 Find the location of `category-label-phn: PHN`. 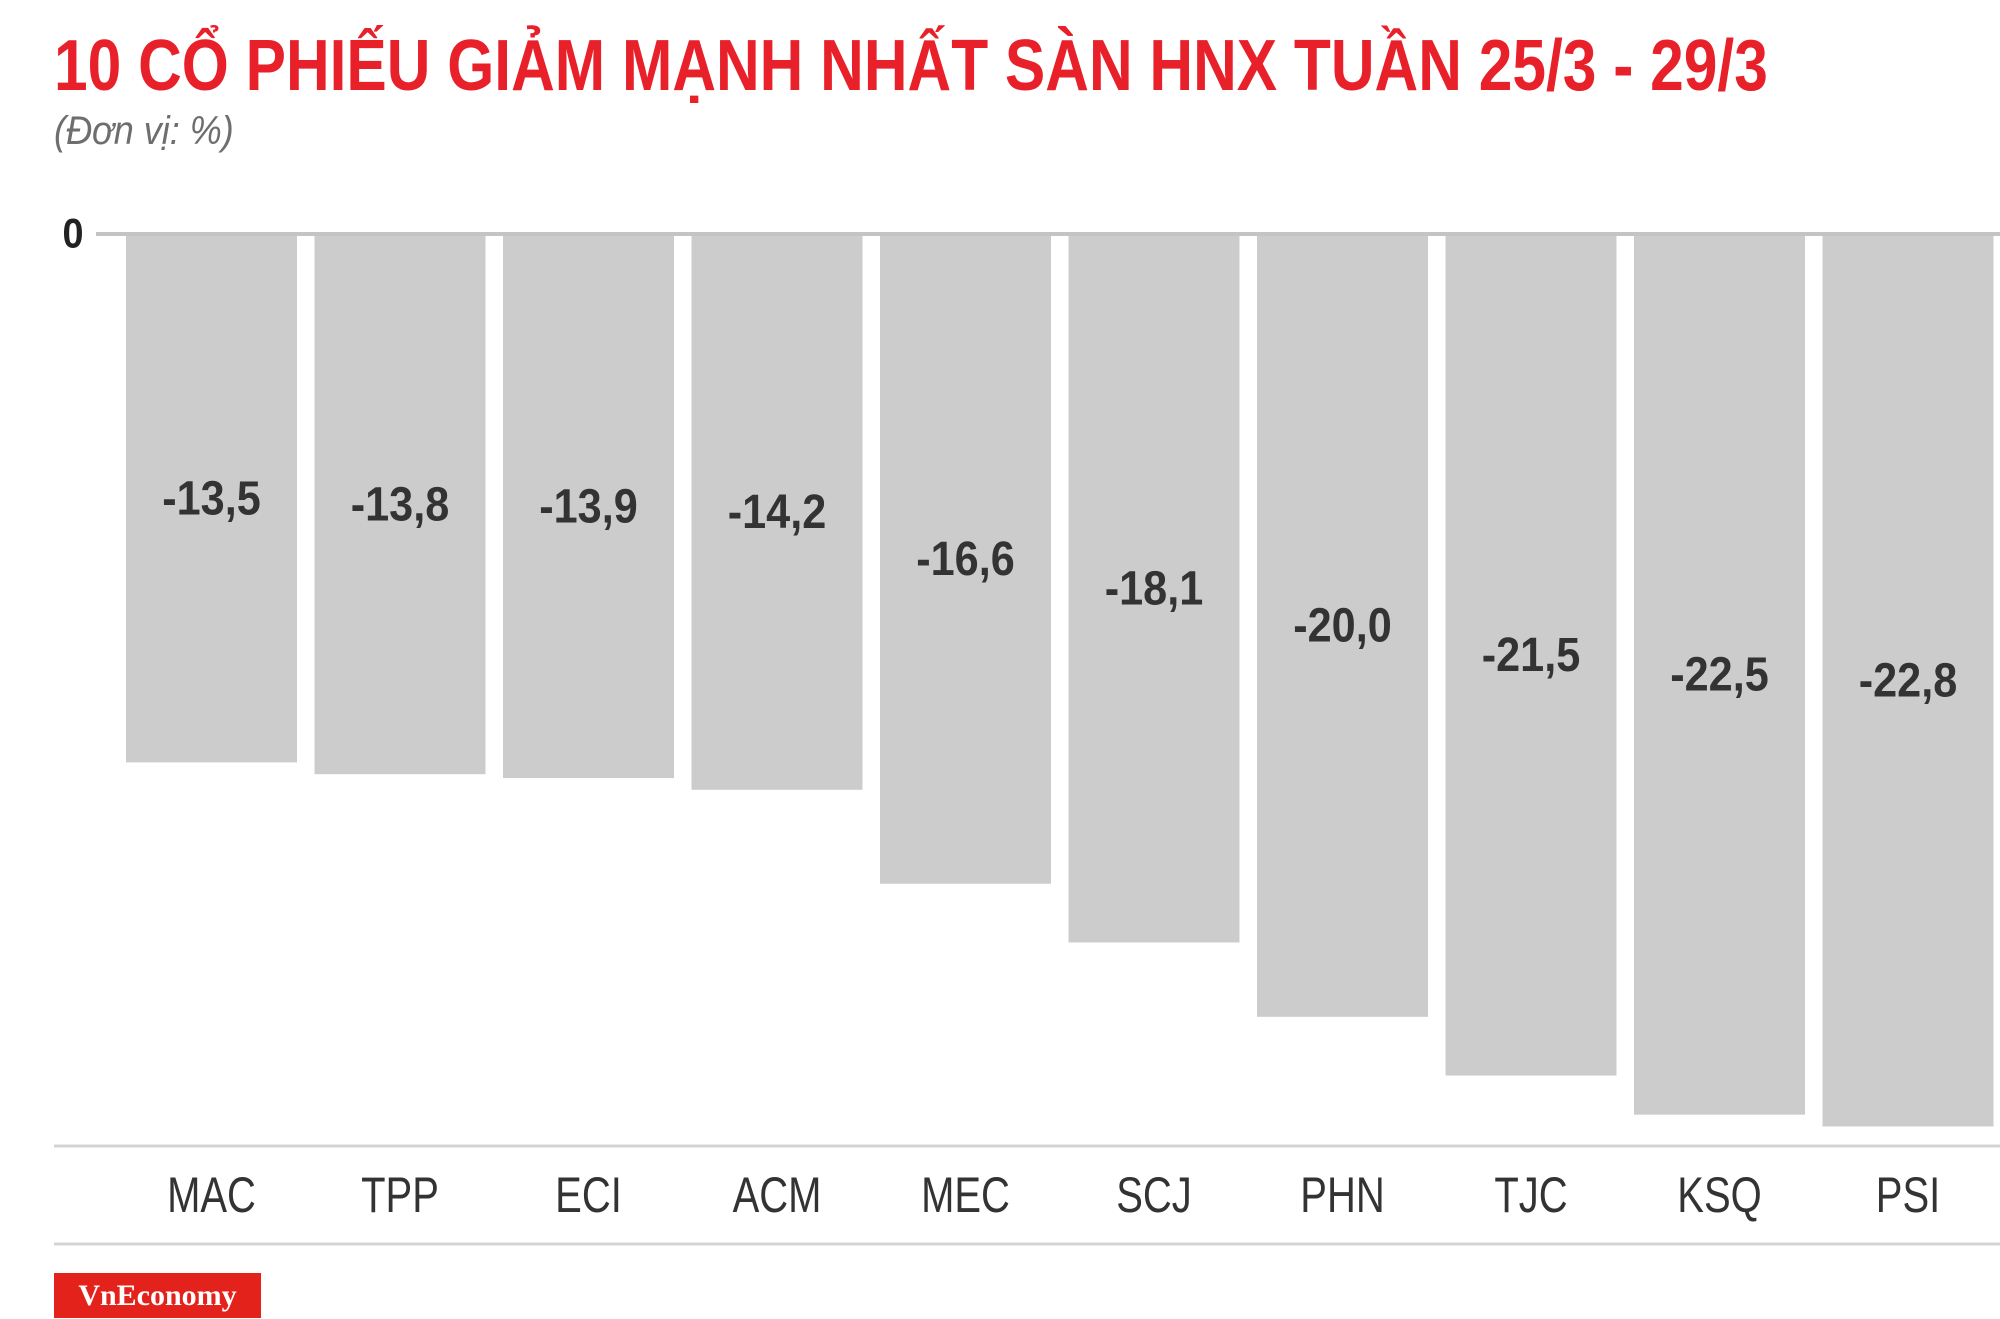

category-label-phn: PHN is located at coordinates (1342, 1195).